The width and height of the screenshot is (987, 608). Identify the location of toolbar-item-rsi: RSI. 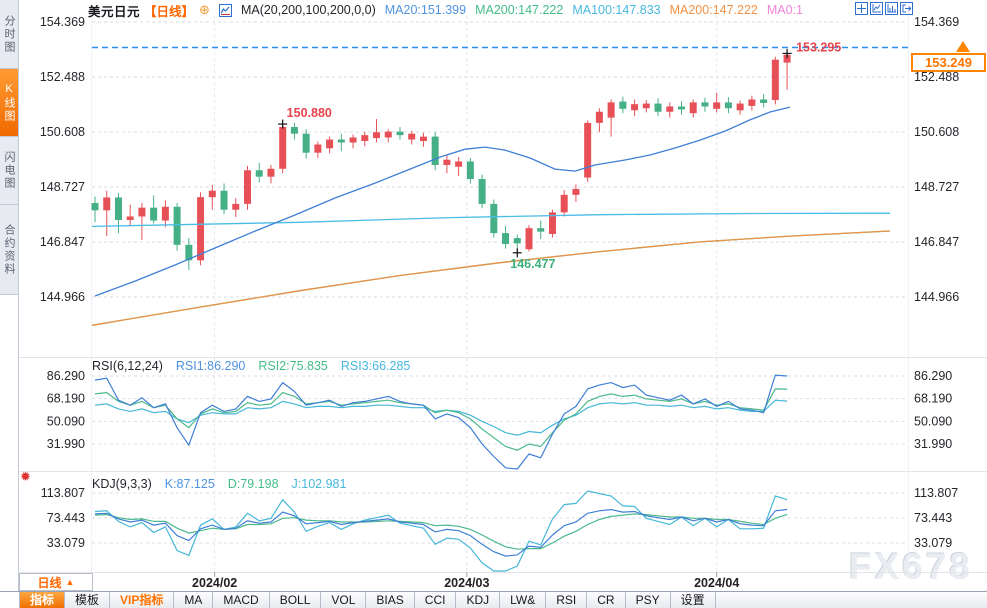
(567, 600).